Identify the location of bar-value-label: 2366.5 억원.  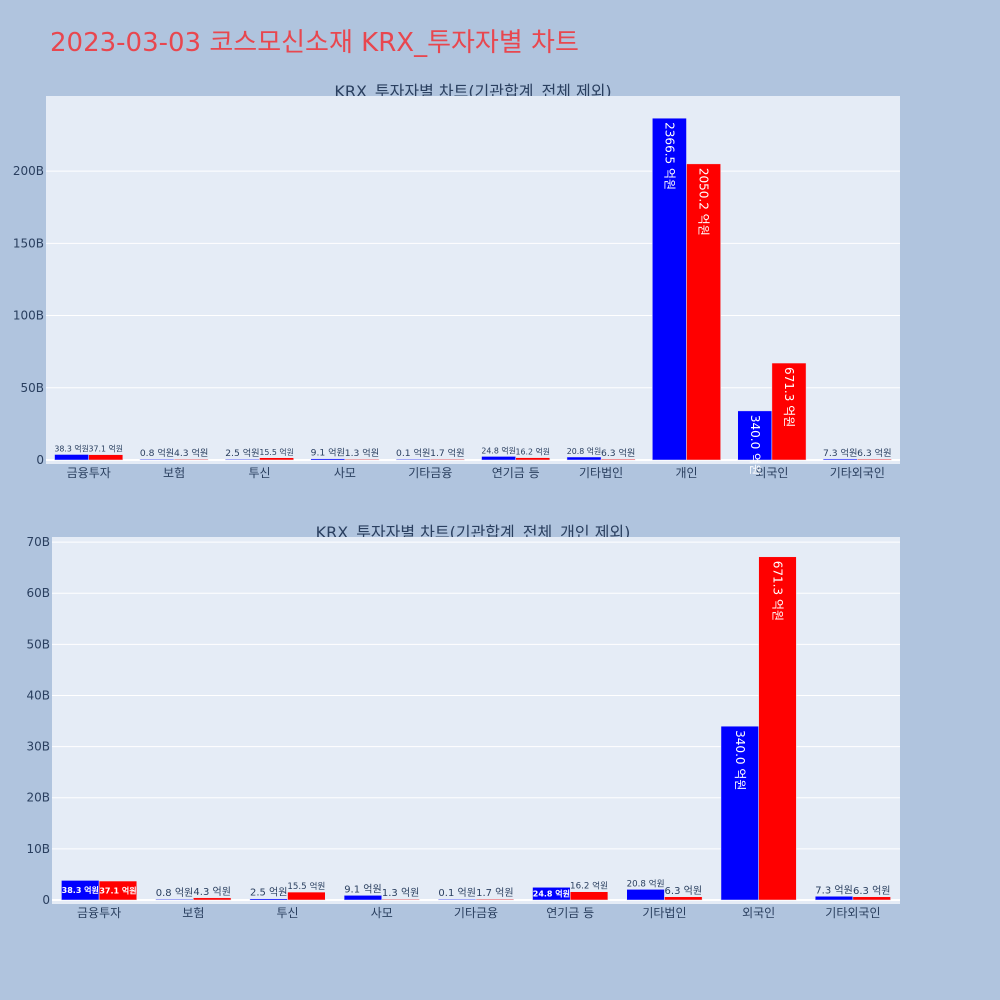
(669, 156).